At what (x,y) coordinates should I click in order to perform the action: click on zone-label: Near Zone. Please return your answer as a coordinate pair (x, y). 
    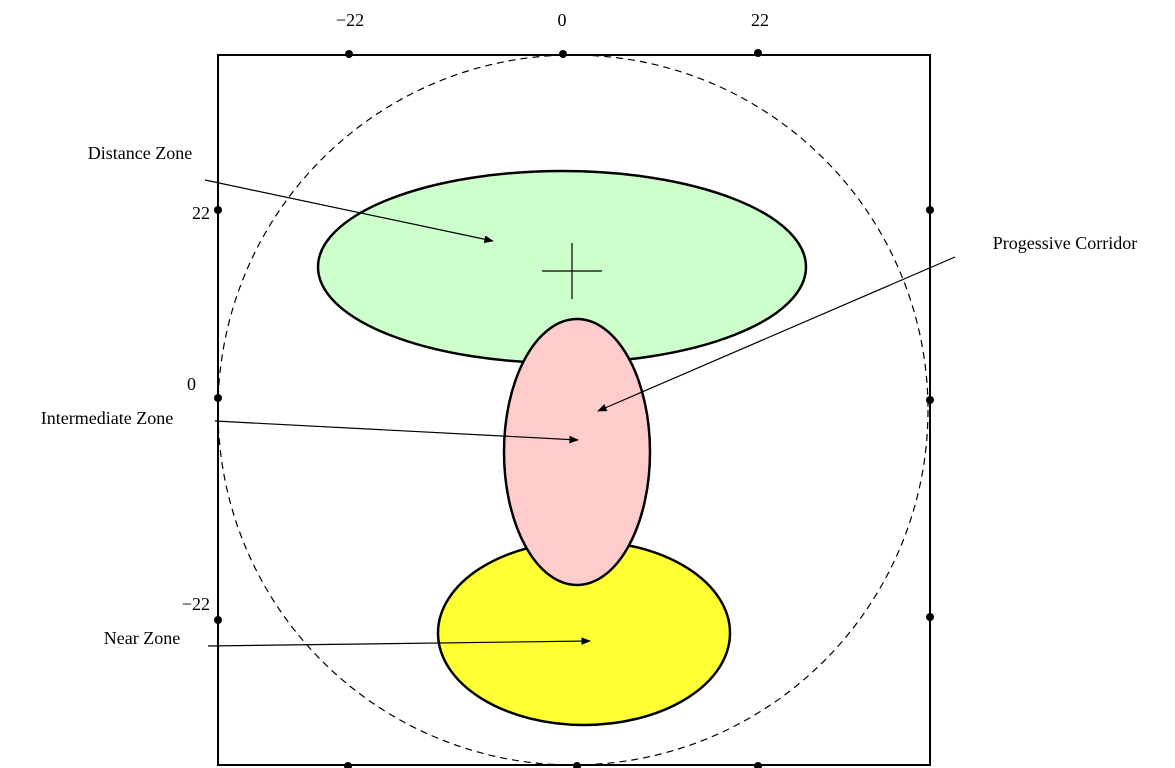
    Looking at the image, I should click on (142, 638).